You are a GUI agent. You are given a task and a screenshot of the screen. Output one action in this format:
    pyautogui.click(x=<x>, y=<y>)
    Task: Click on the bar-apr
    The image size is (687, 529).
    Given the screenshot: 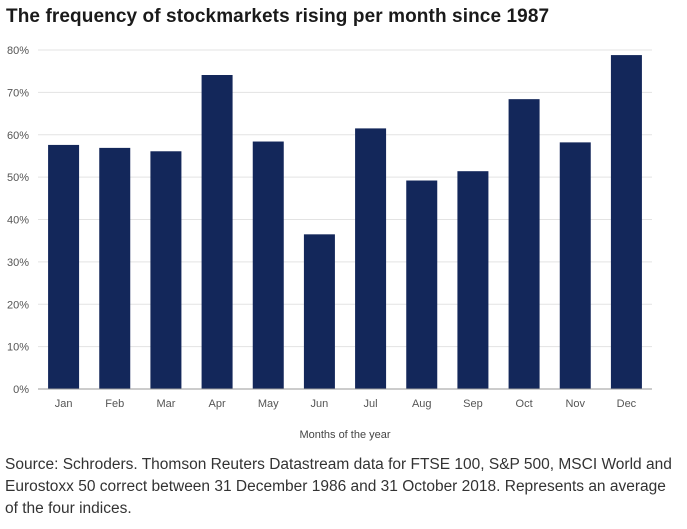 What is the action you would take?
    pyautogui.click(x=217, y=232)
    